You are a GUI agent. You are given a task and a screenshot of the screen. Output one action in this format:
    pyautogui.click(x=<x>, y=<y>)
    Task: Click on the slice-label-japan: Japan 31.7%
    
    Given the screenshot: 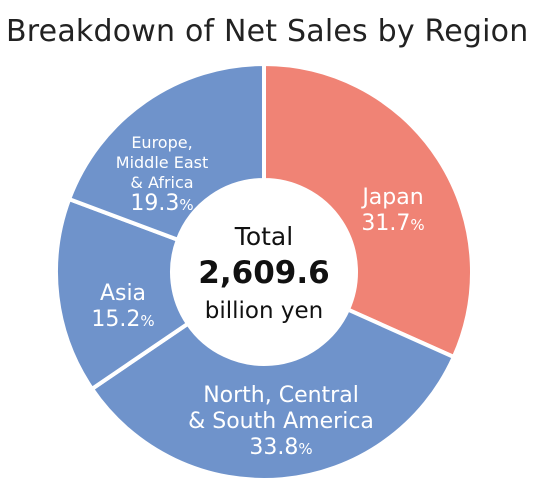 What is the action you would take?
    pyautogui.click(x=392, y=210)
    